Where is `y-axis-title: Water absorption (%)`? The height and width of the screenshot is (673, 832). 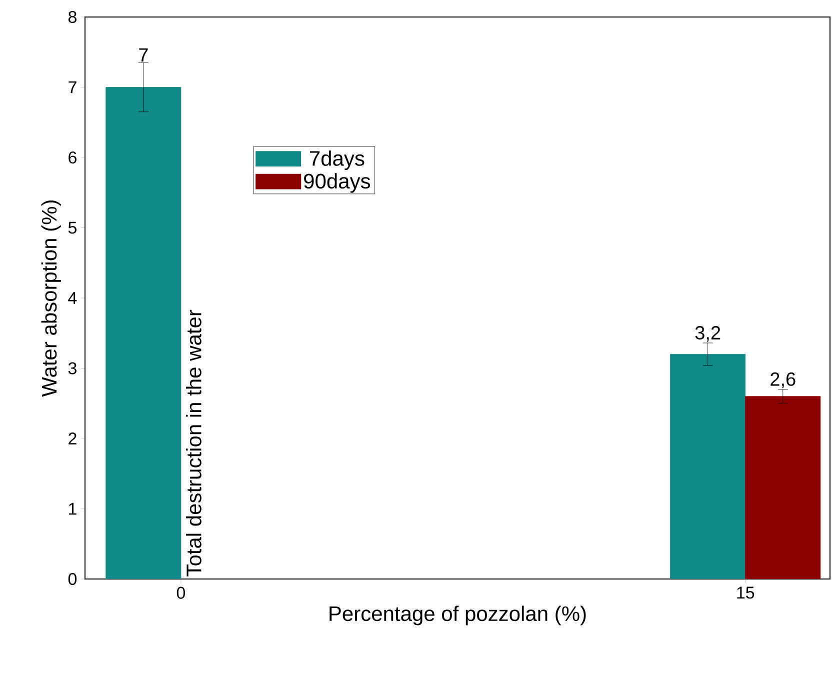 y-axis-title: Water absorption (%) is located at coordinates (51, 298).